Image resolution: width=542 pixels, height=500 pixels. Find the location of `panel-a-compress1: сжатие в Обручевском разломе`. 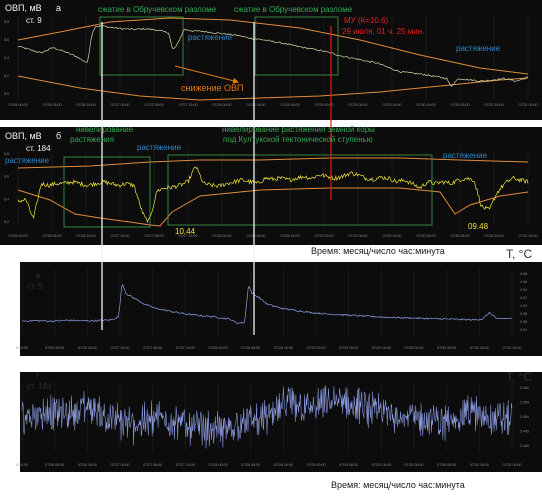

panel-a-compress1: сжатие в Обручевском разломе is located at coordinates (157, 9).